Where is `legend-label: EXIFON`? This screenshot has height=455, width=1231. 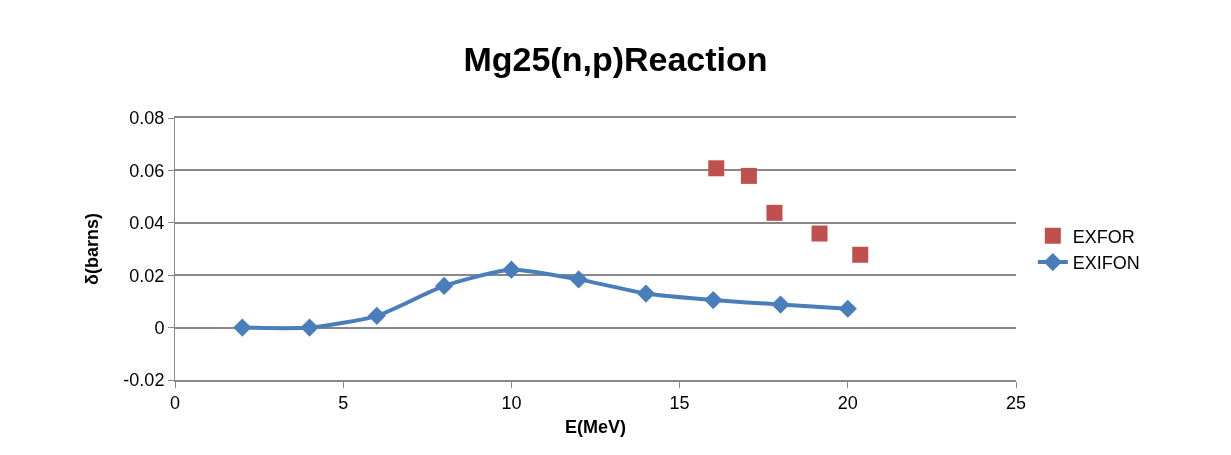
legend-label: EXIFON is located at coordinates (1106, 263).